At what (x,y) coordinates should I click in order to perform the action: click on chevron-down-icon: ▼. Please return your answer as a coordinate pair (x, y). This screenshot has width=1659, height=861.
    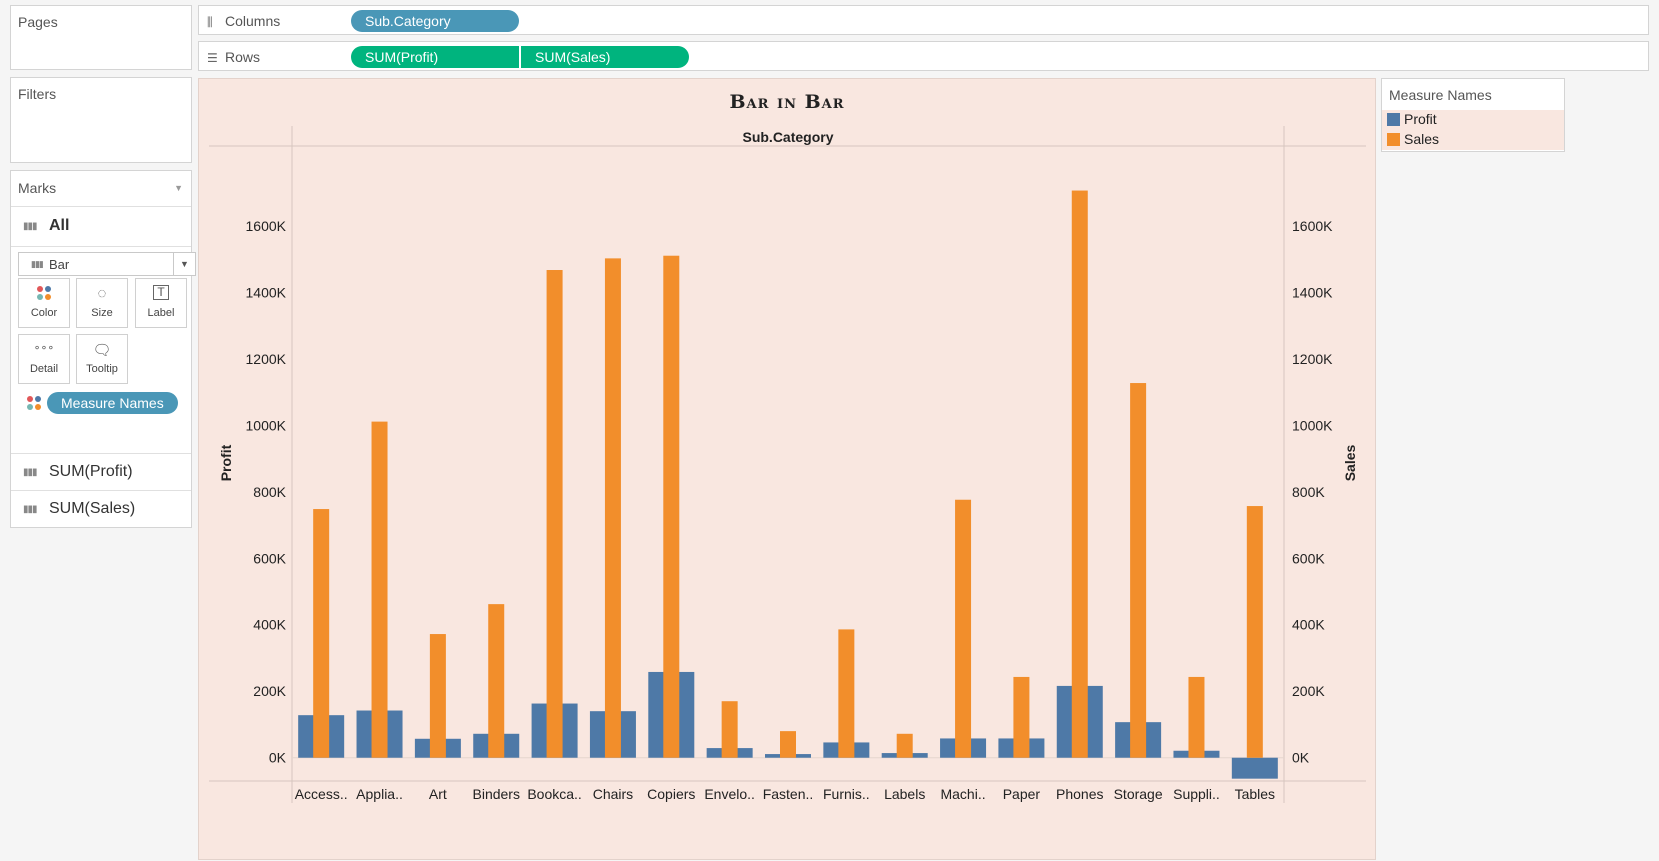
    Looking at the image, I should click on (184, 264).